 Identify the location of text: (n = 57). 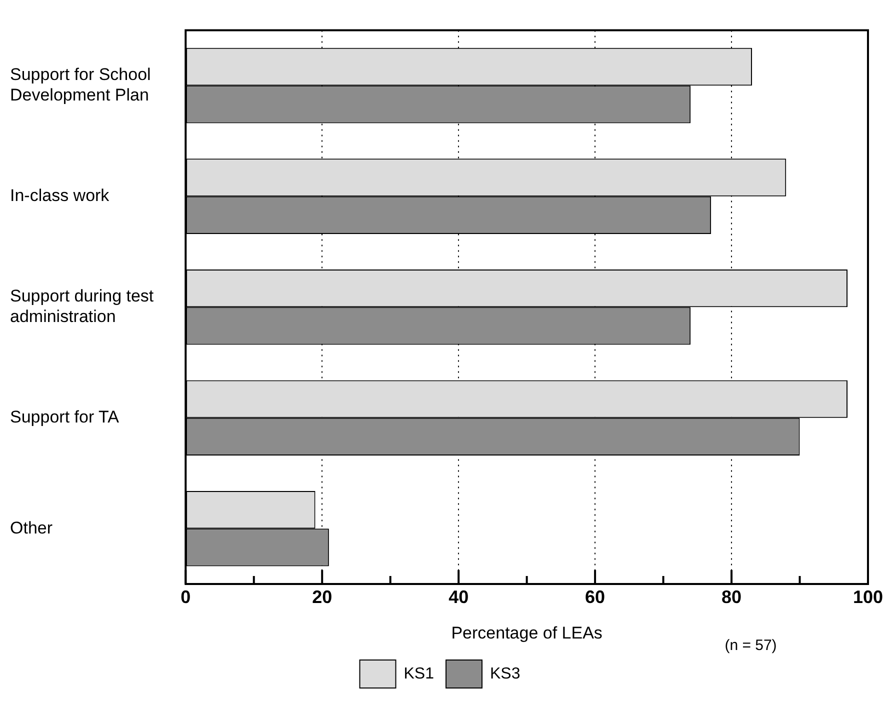
(750, 645).